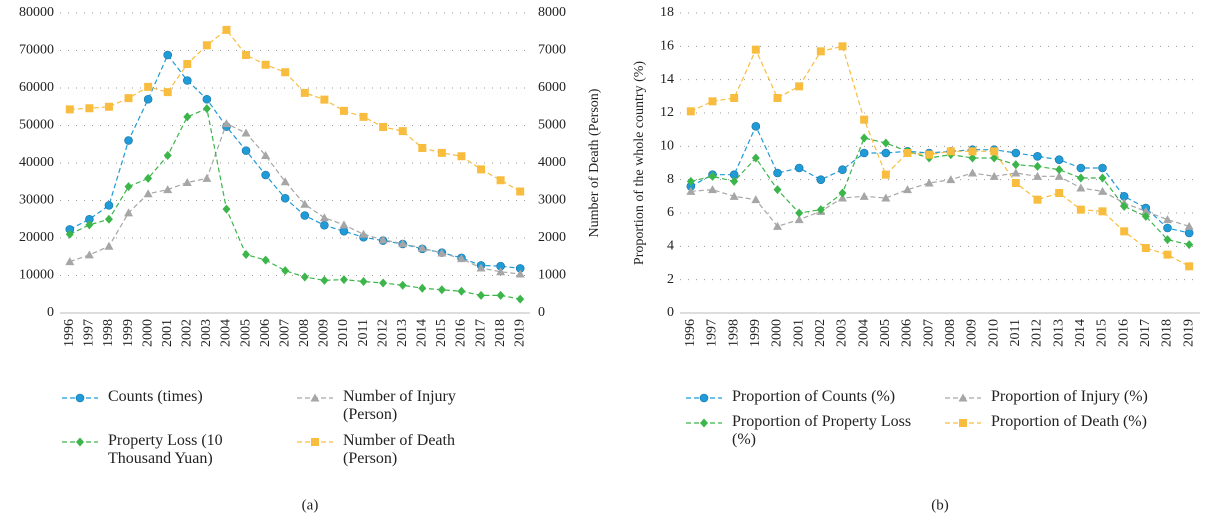 This screenshot has width=1208, height=522. Describe the element at coordinates (552, 125) in the screenshot. I see `y2-tick-label: 5000` at that location.